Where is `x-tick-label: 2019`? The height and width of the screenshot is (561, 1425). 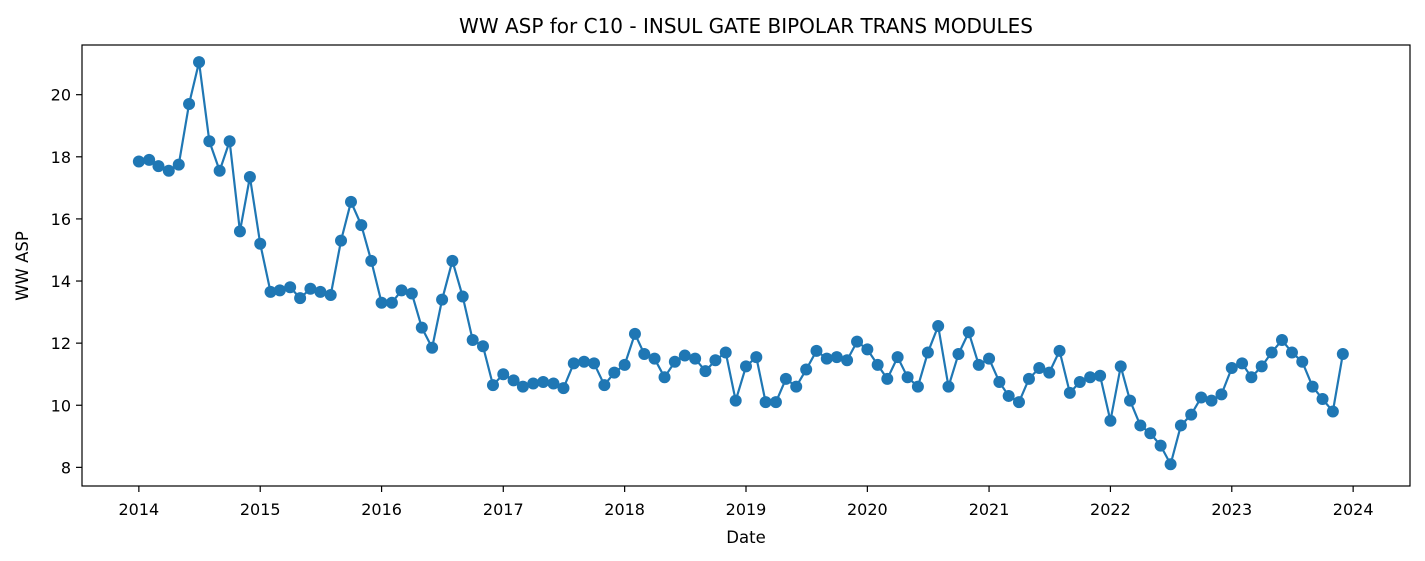
x-tick-label: 2019 is located at coordinates (746, 509).